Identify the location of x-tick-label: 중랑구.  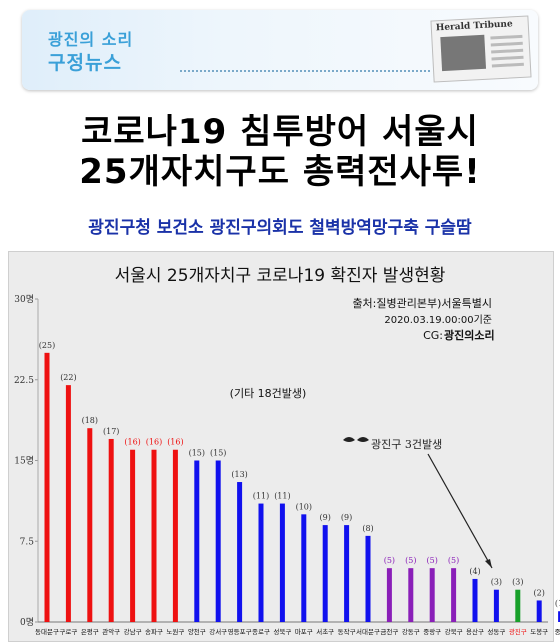
(432, 632).